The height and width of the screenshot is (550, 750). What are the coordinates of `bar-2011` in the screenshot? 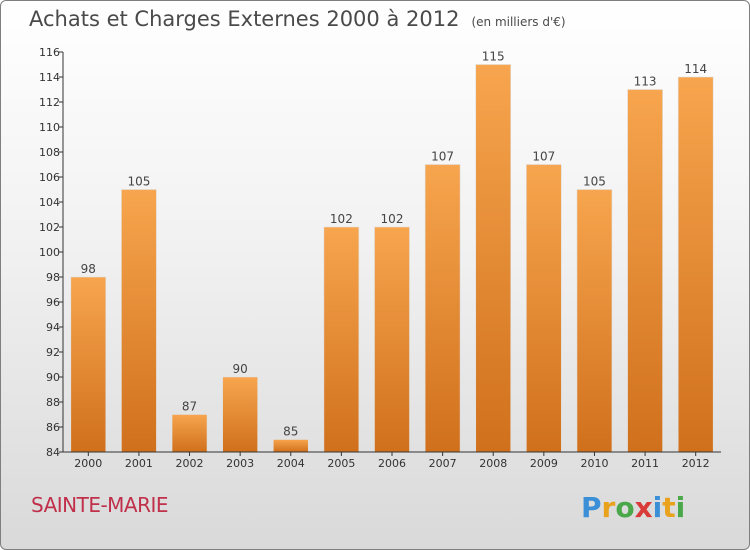 It's located at (645, 271).